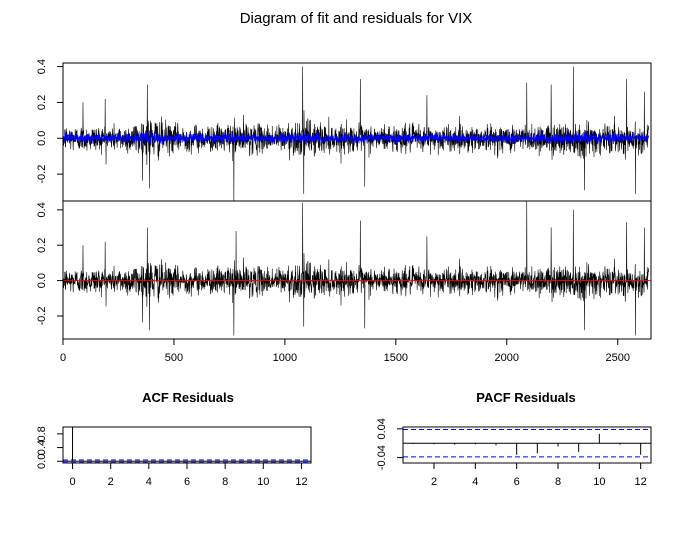 Image resolution: width=677 pixels, height=552 pixels. Describe the element at coordinates (525, 397) in the screenshot. I see `pacf-title: PACF Residuals` at that location.